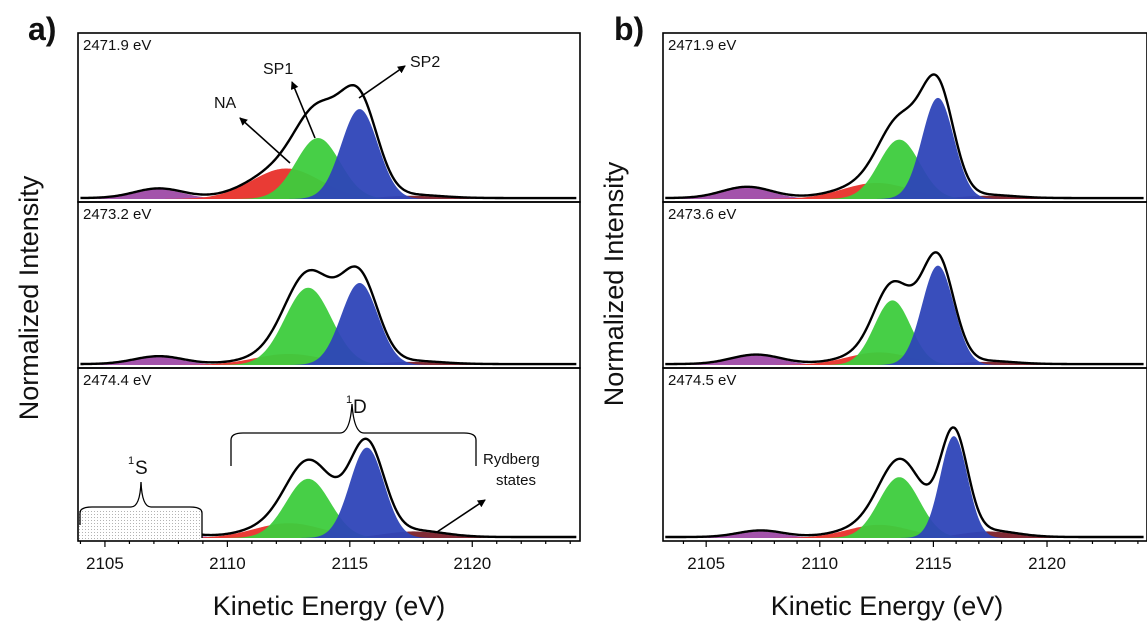 The height and width of the screenshot is (624, 1147). Describe the element at coordinates (141, 468) in the screenshot. I see `annotation-1s-letter: S` at that location.